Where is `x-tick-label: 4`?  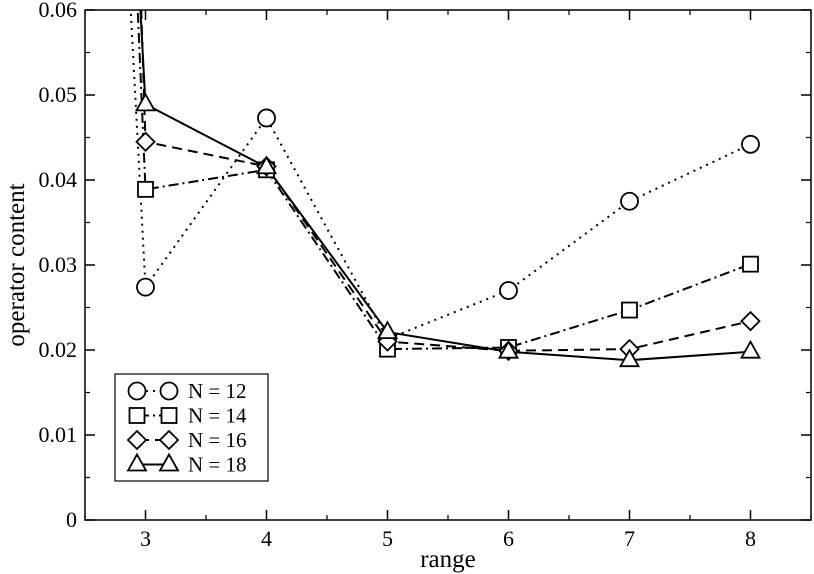
x-tick-label: 4 is located at coordinates (266, 538).